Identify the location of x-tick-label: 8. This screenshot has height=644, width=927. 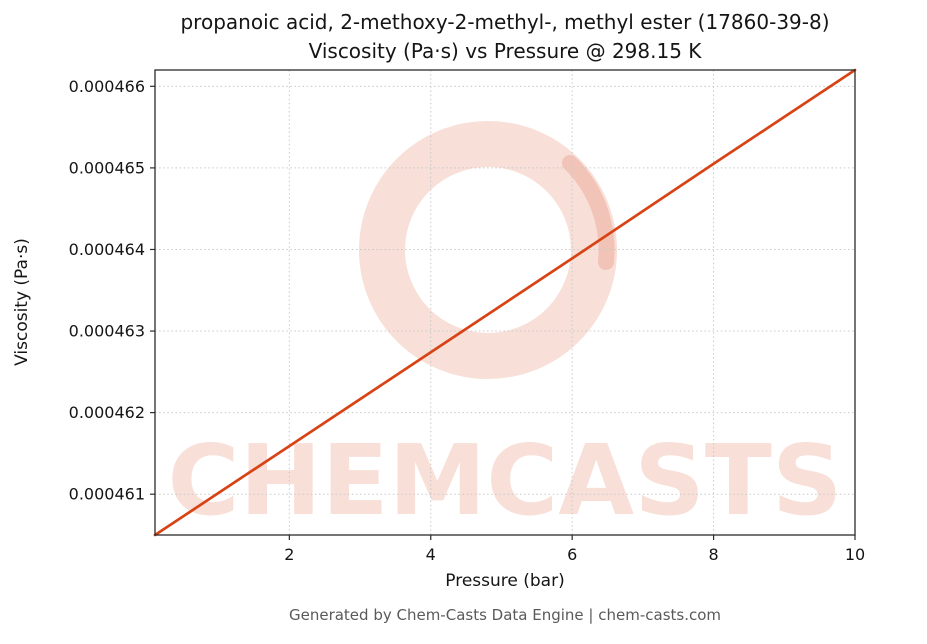
(713, 554).